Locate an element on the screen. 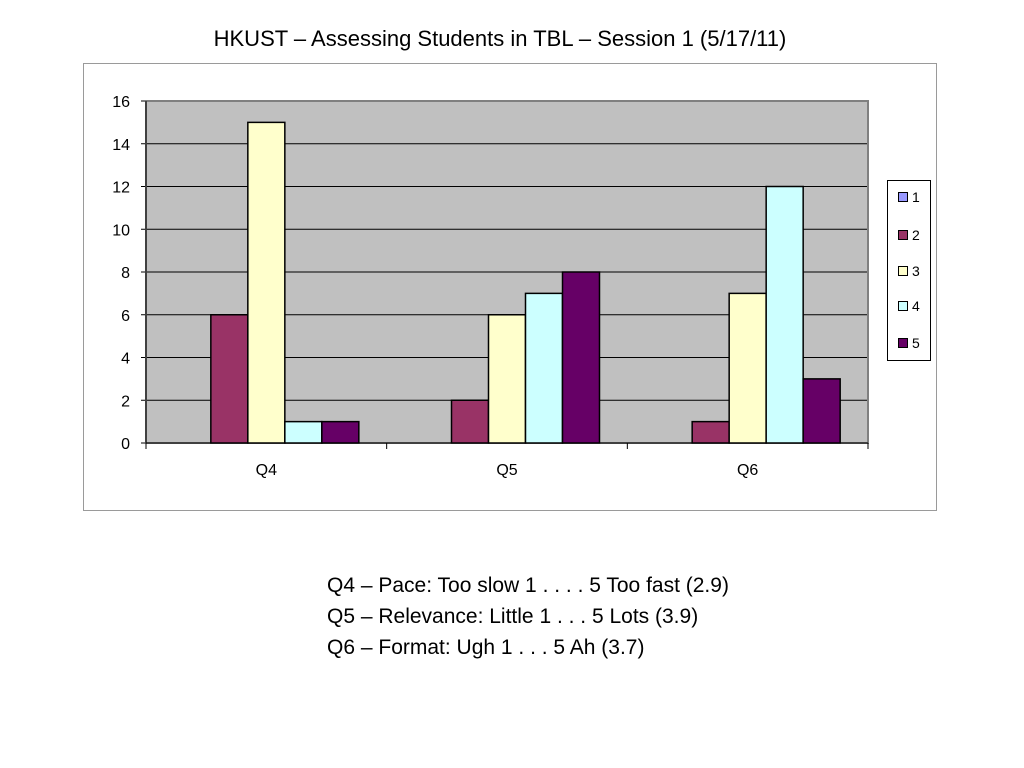 This screenshot has width=1024, height=768. y-tick-label: 8 is located at coordinates (125, 273).